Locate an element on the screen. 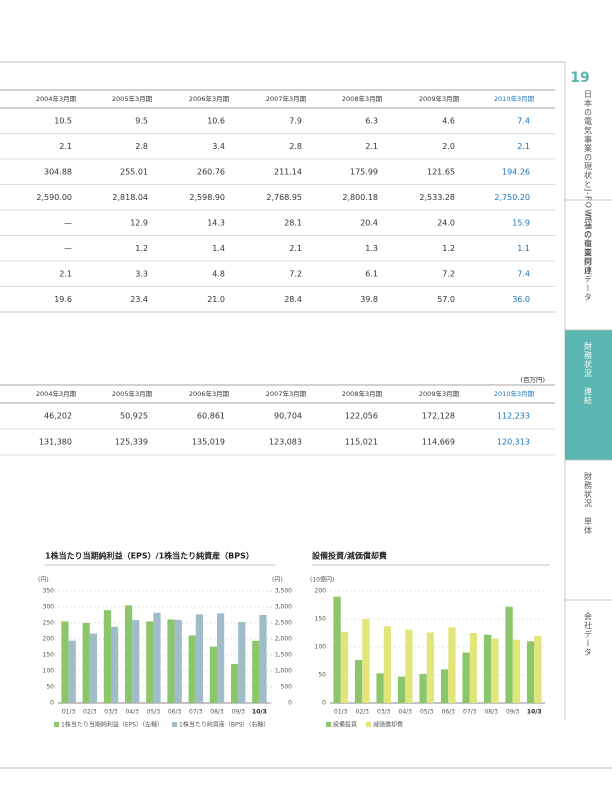 This screenshot has height=794, width=612. active-tab is located at coordinates (588, 395).